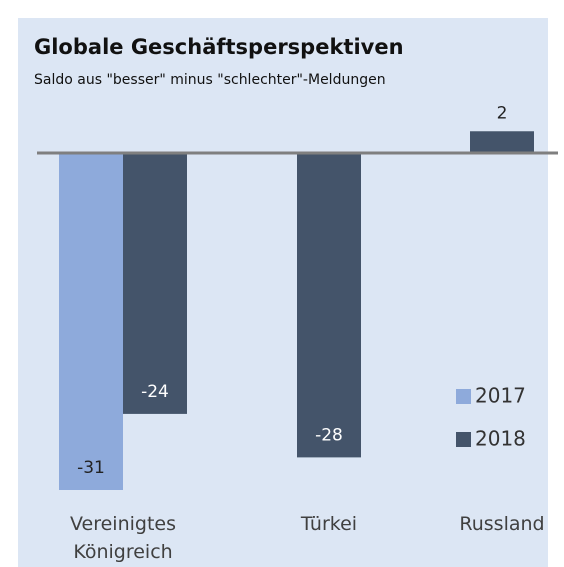 The height and width of the screenshot is (567, 564). What do you see at coordinates (502, 113) in the screenshot?
I see `value-label: 2` at bounding box center [502, 113].